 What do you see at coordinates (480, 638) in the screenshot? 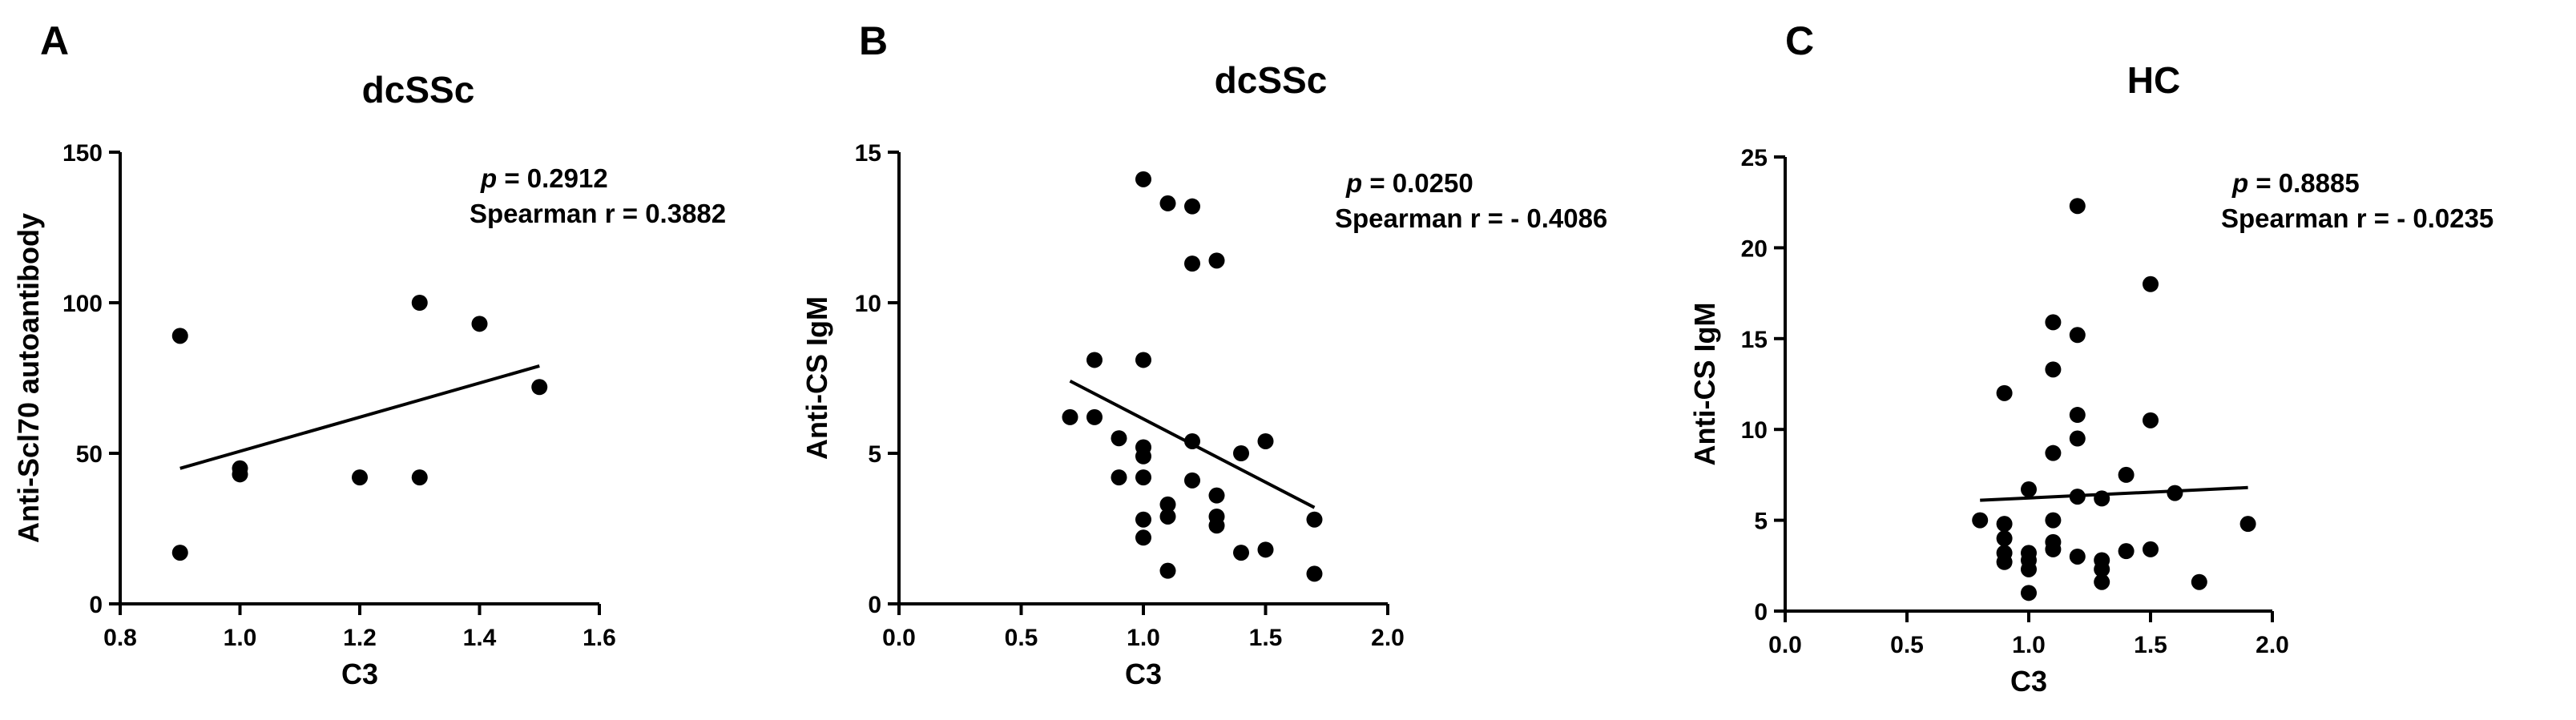
I see `x-tick-label: 1.4` at bounding box center [480, 638].